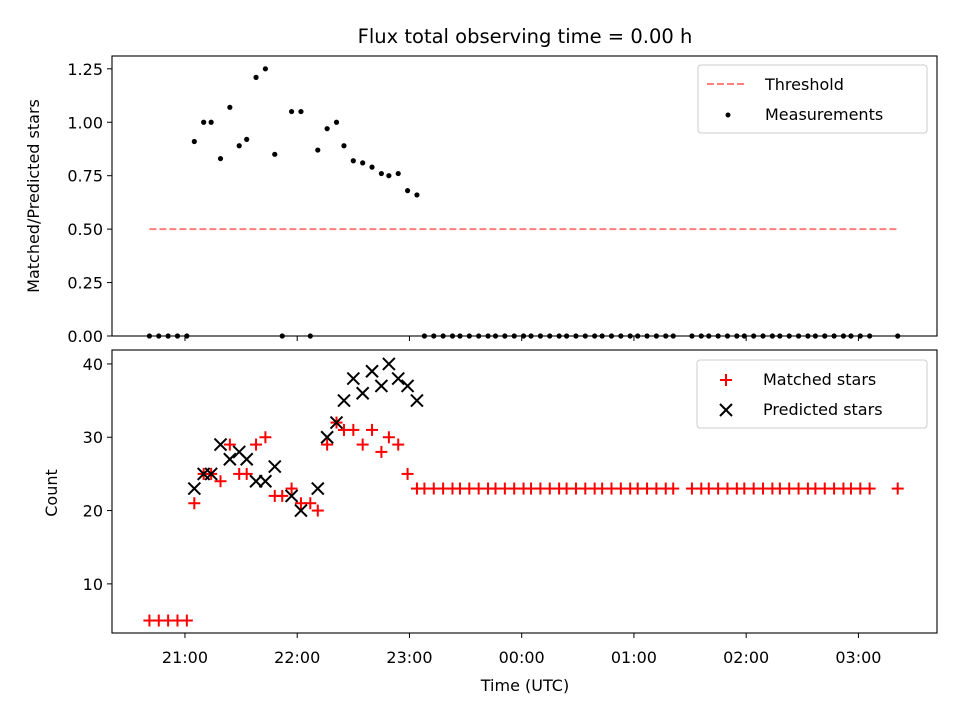 The width and height of the screenshot is (960, 720). Describe the element at coordinates (634, 657) in the screenshot. I see `x-tick-label: 01:00` at that location.